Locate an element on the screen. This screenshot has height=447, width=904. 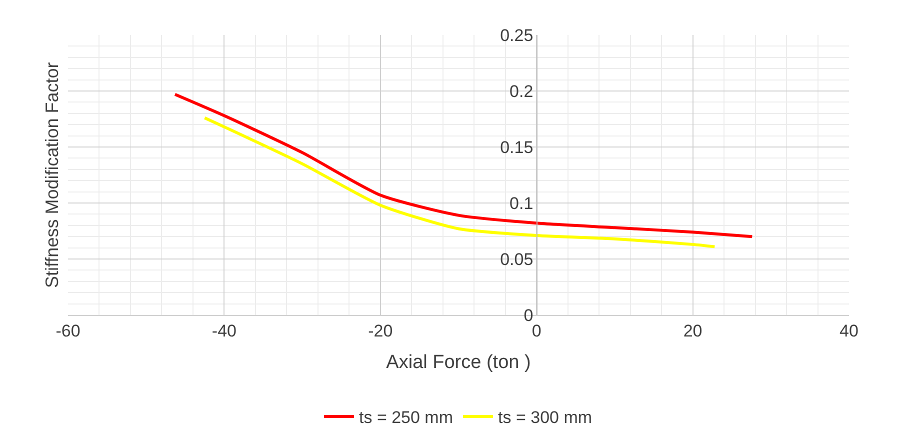
y-tick-label: 0.1 is located at coordinates (522, 203).